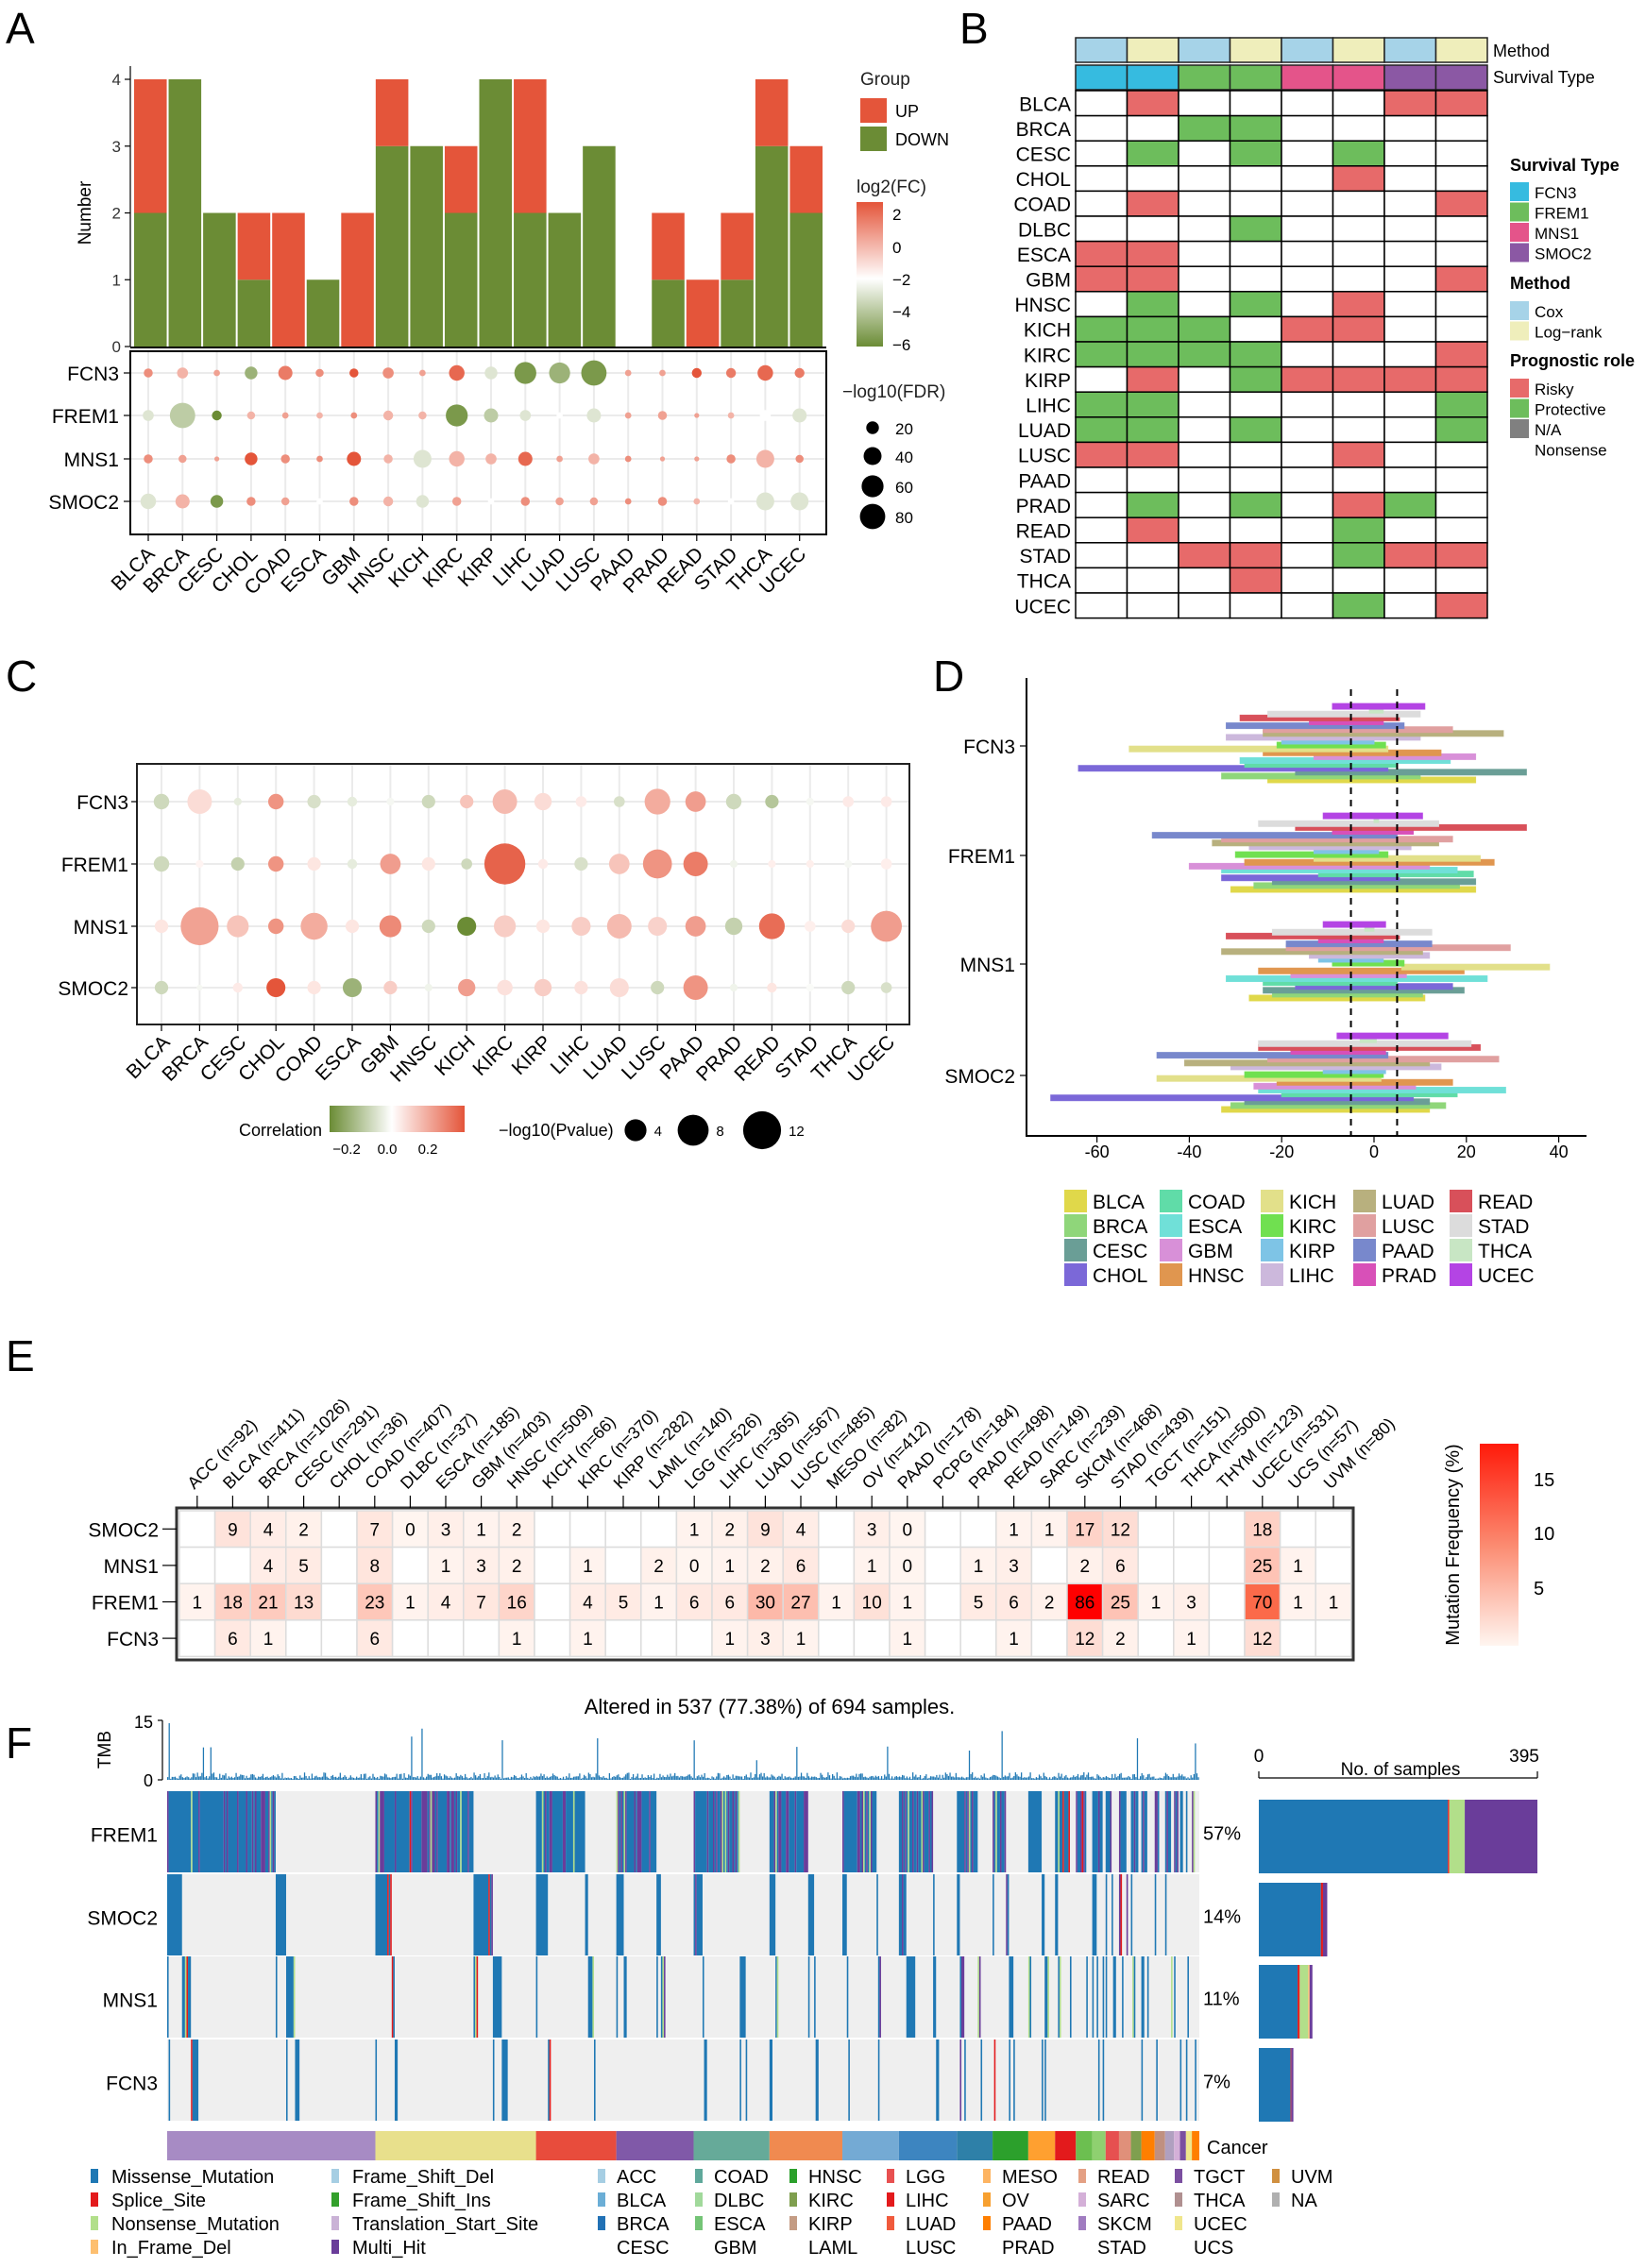  I want to click on d-legend-swatch-STAD, so click(1461, 1225).